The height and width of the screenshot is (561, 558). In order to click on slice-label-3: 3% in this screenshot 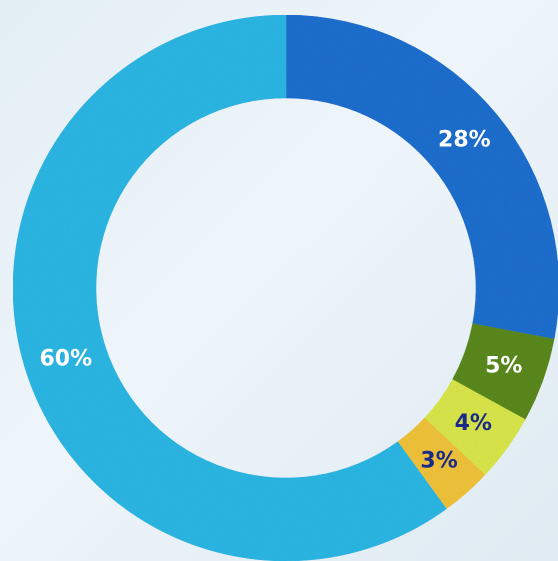, I will do `click(438, 461)`.